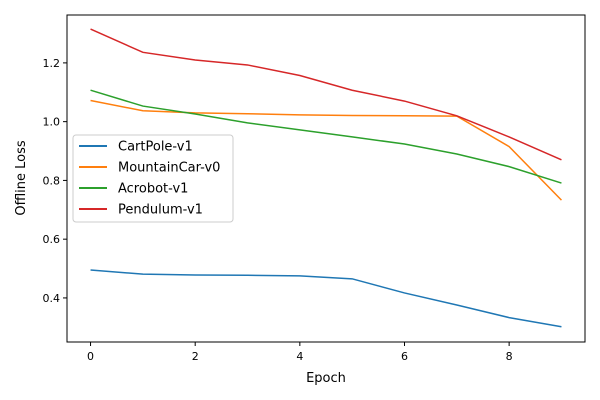 The image size is (600, 400). I want to click on y-tick-label: 0.8, so click(52, 180).